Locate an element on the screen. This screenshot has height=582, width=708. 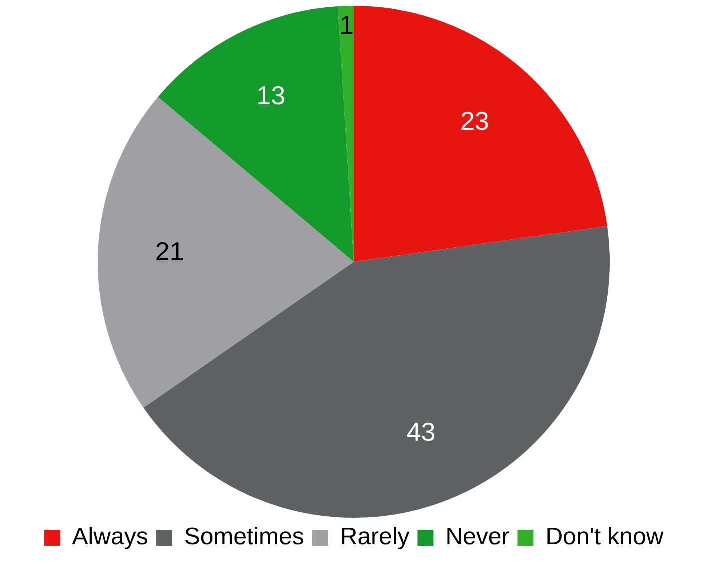
data-label: 21 is located at coordinates (169, 251).